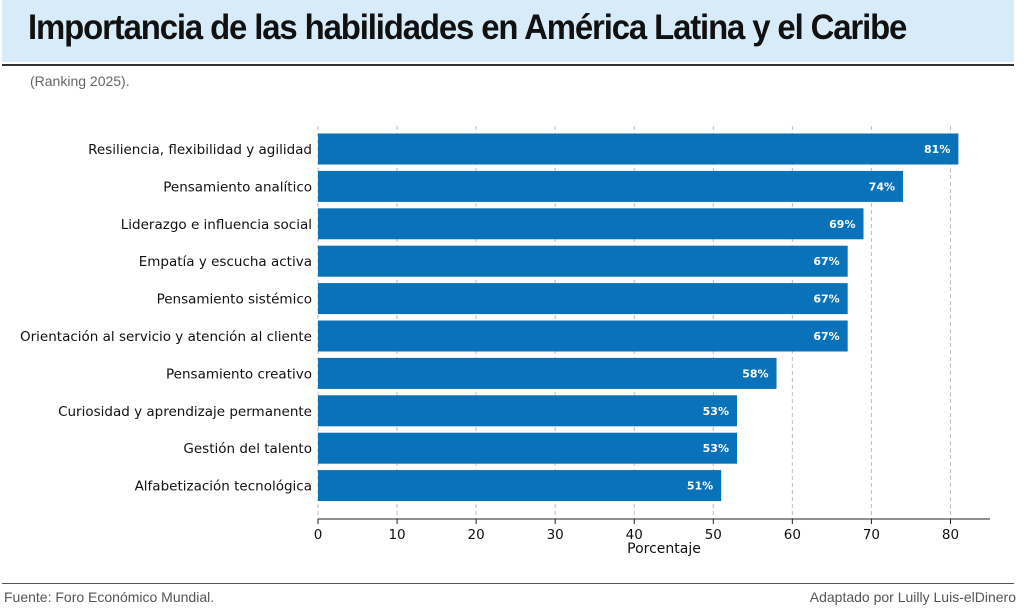 This screenshot has height=616, width=1024. Describe the element at coordinates (80, 81) in the screenshot. I see `subtitle: (Ranking 2025).` at that location.